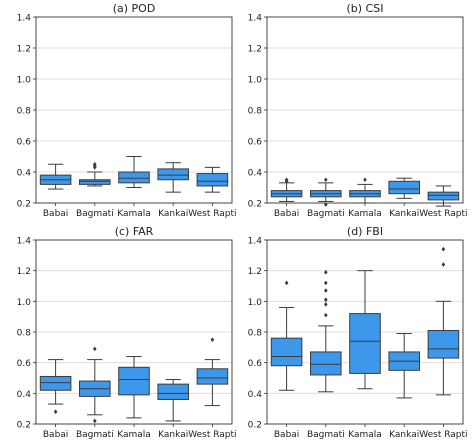 The height and width of the screenshot is (441, 474). Describe the element at coordinates (134, 8) in the screenshot. I see `panel-title: (a) POD` at that location.